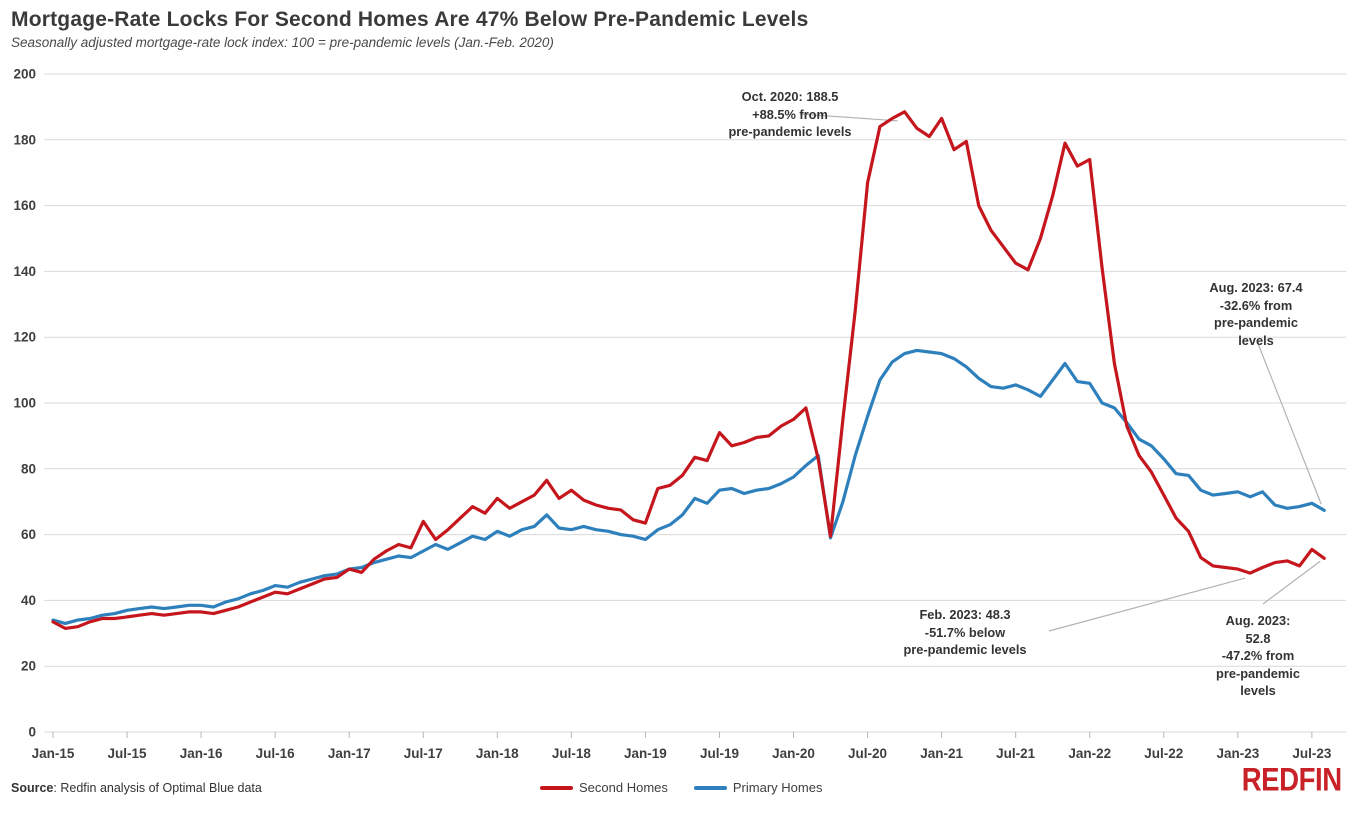 The image size is (1351, 815). I want to click on y-tick-label: 40, so click(28, 600).